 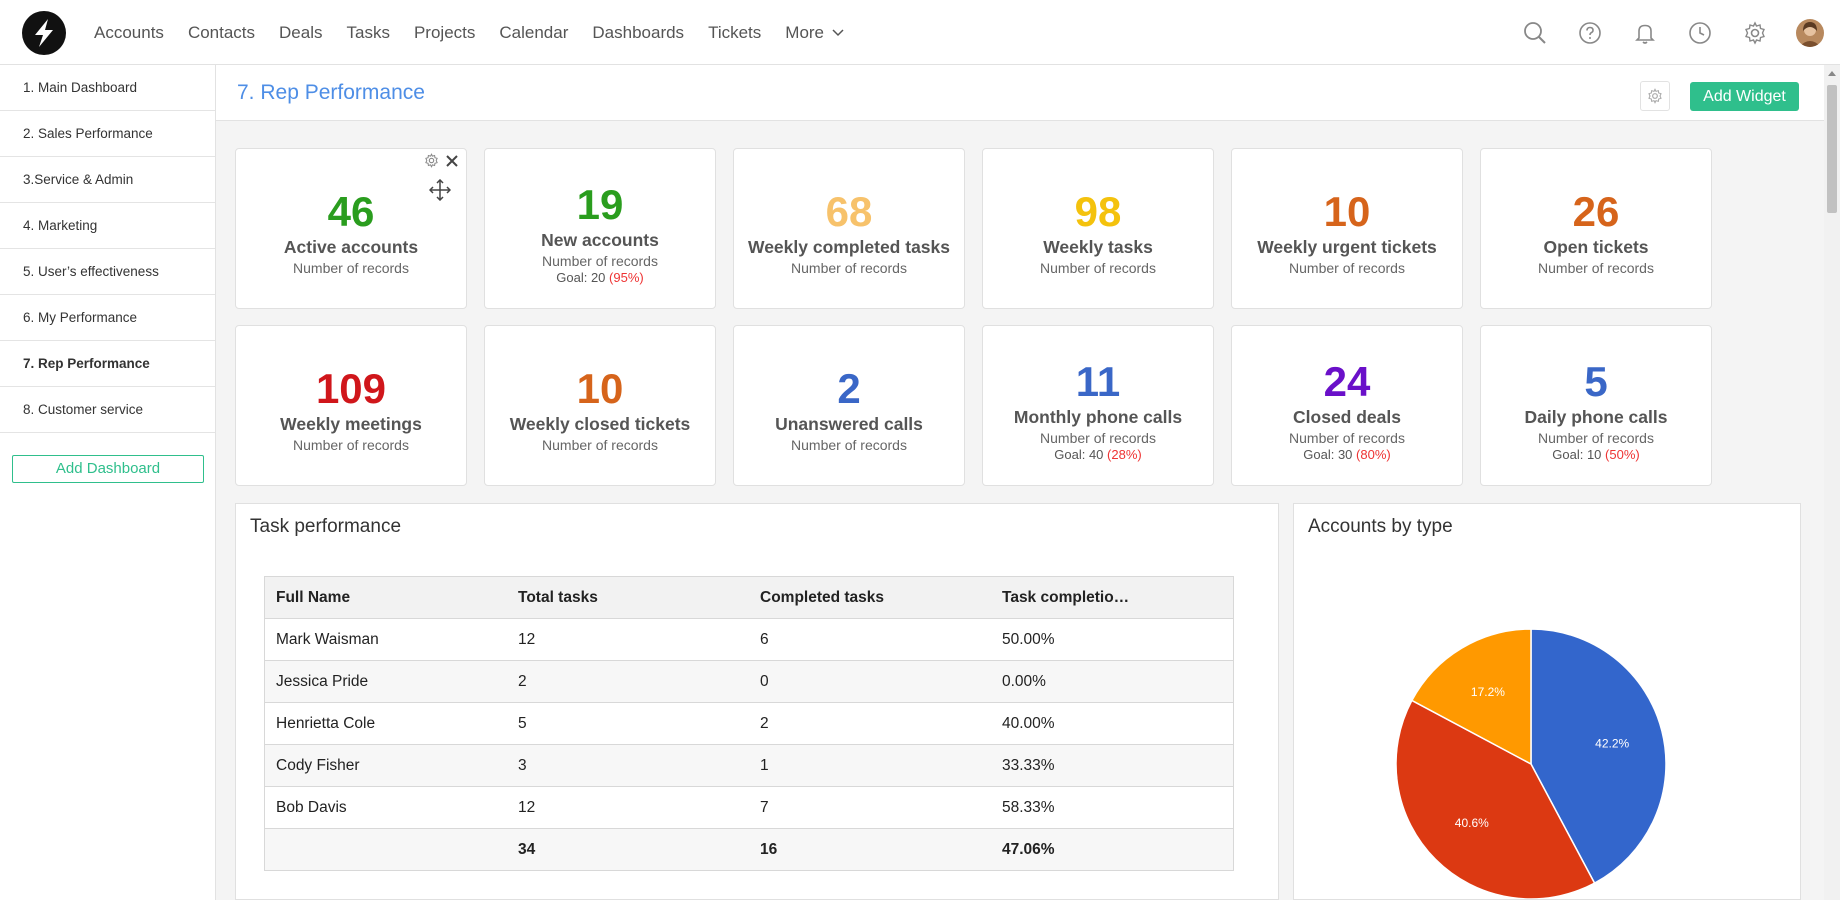 What do you see at coordinates (1112, 723) in the screenshot?
I see `cell-task-completion: 40.00%` at bounding box center [1112, 723].